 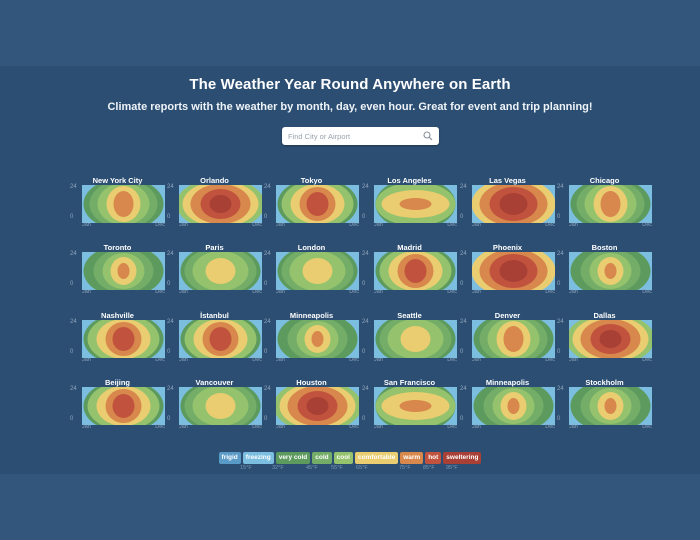 What do you see at coordinates (311, 247) in the screenshot?
I see `city-name: London` at bounding box center [311, 247].